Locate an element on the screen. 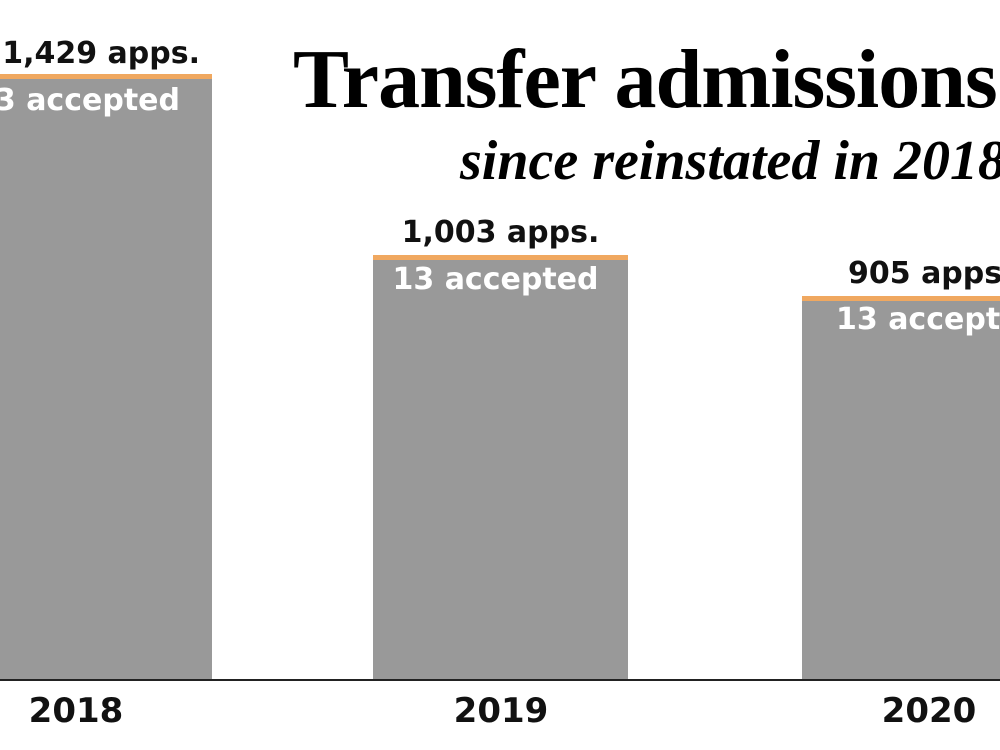 This screenshot has height=750, width=1000. bar-2018-accepted-label: 13 accepted is located at coordinates (90, 100).